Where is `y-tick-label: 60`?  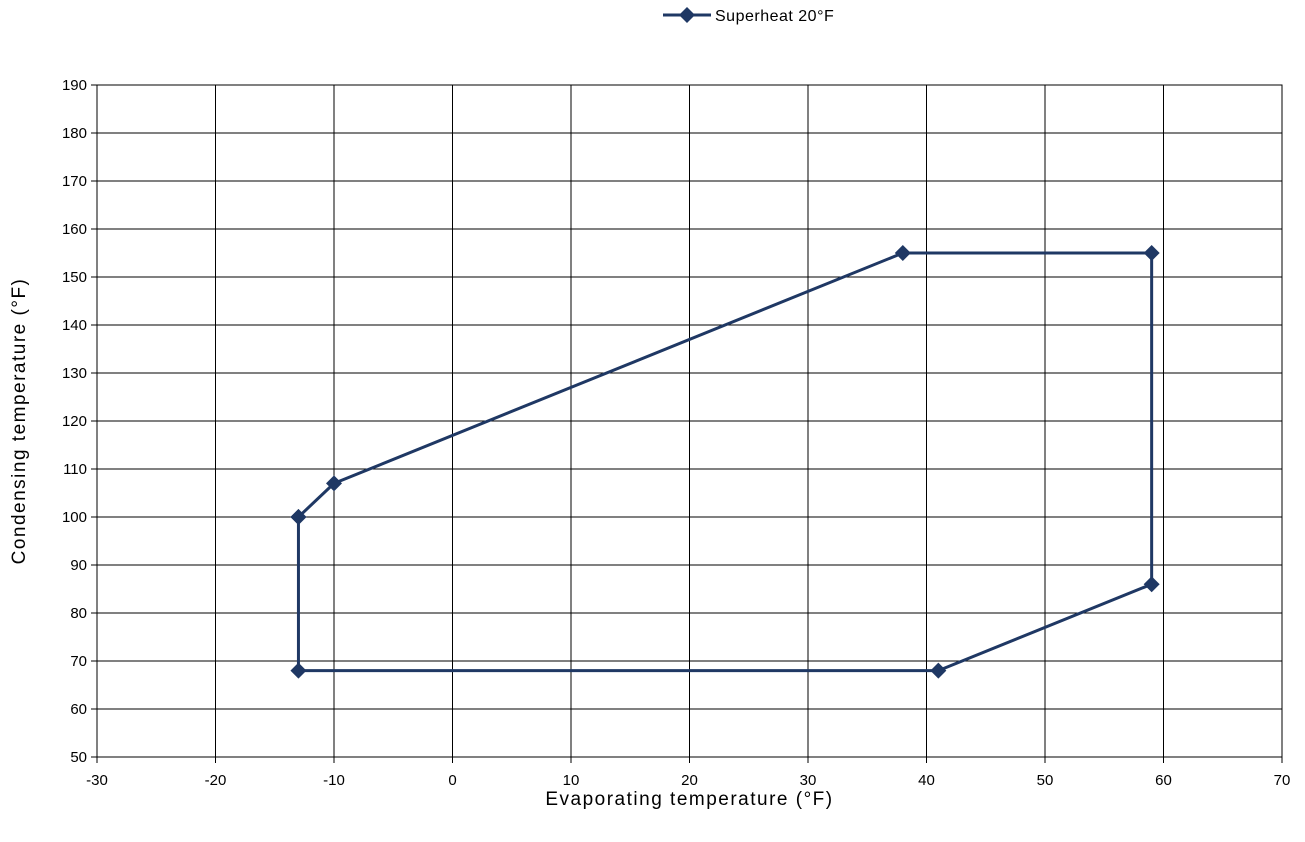 y-tick-label: 60 is located at coordinates (78, 709).